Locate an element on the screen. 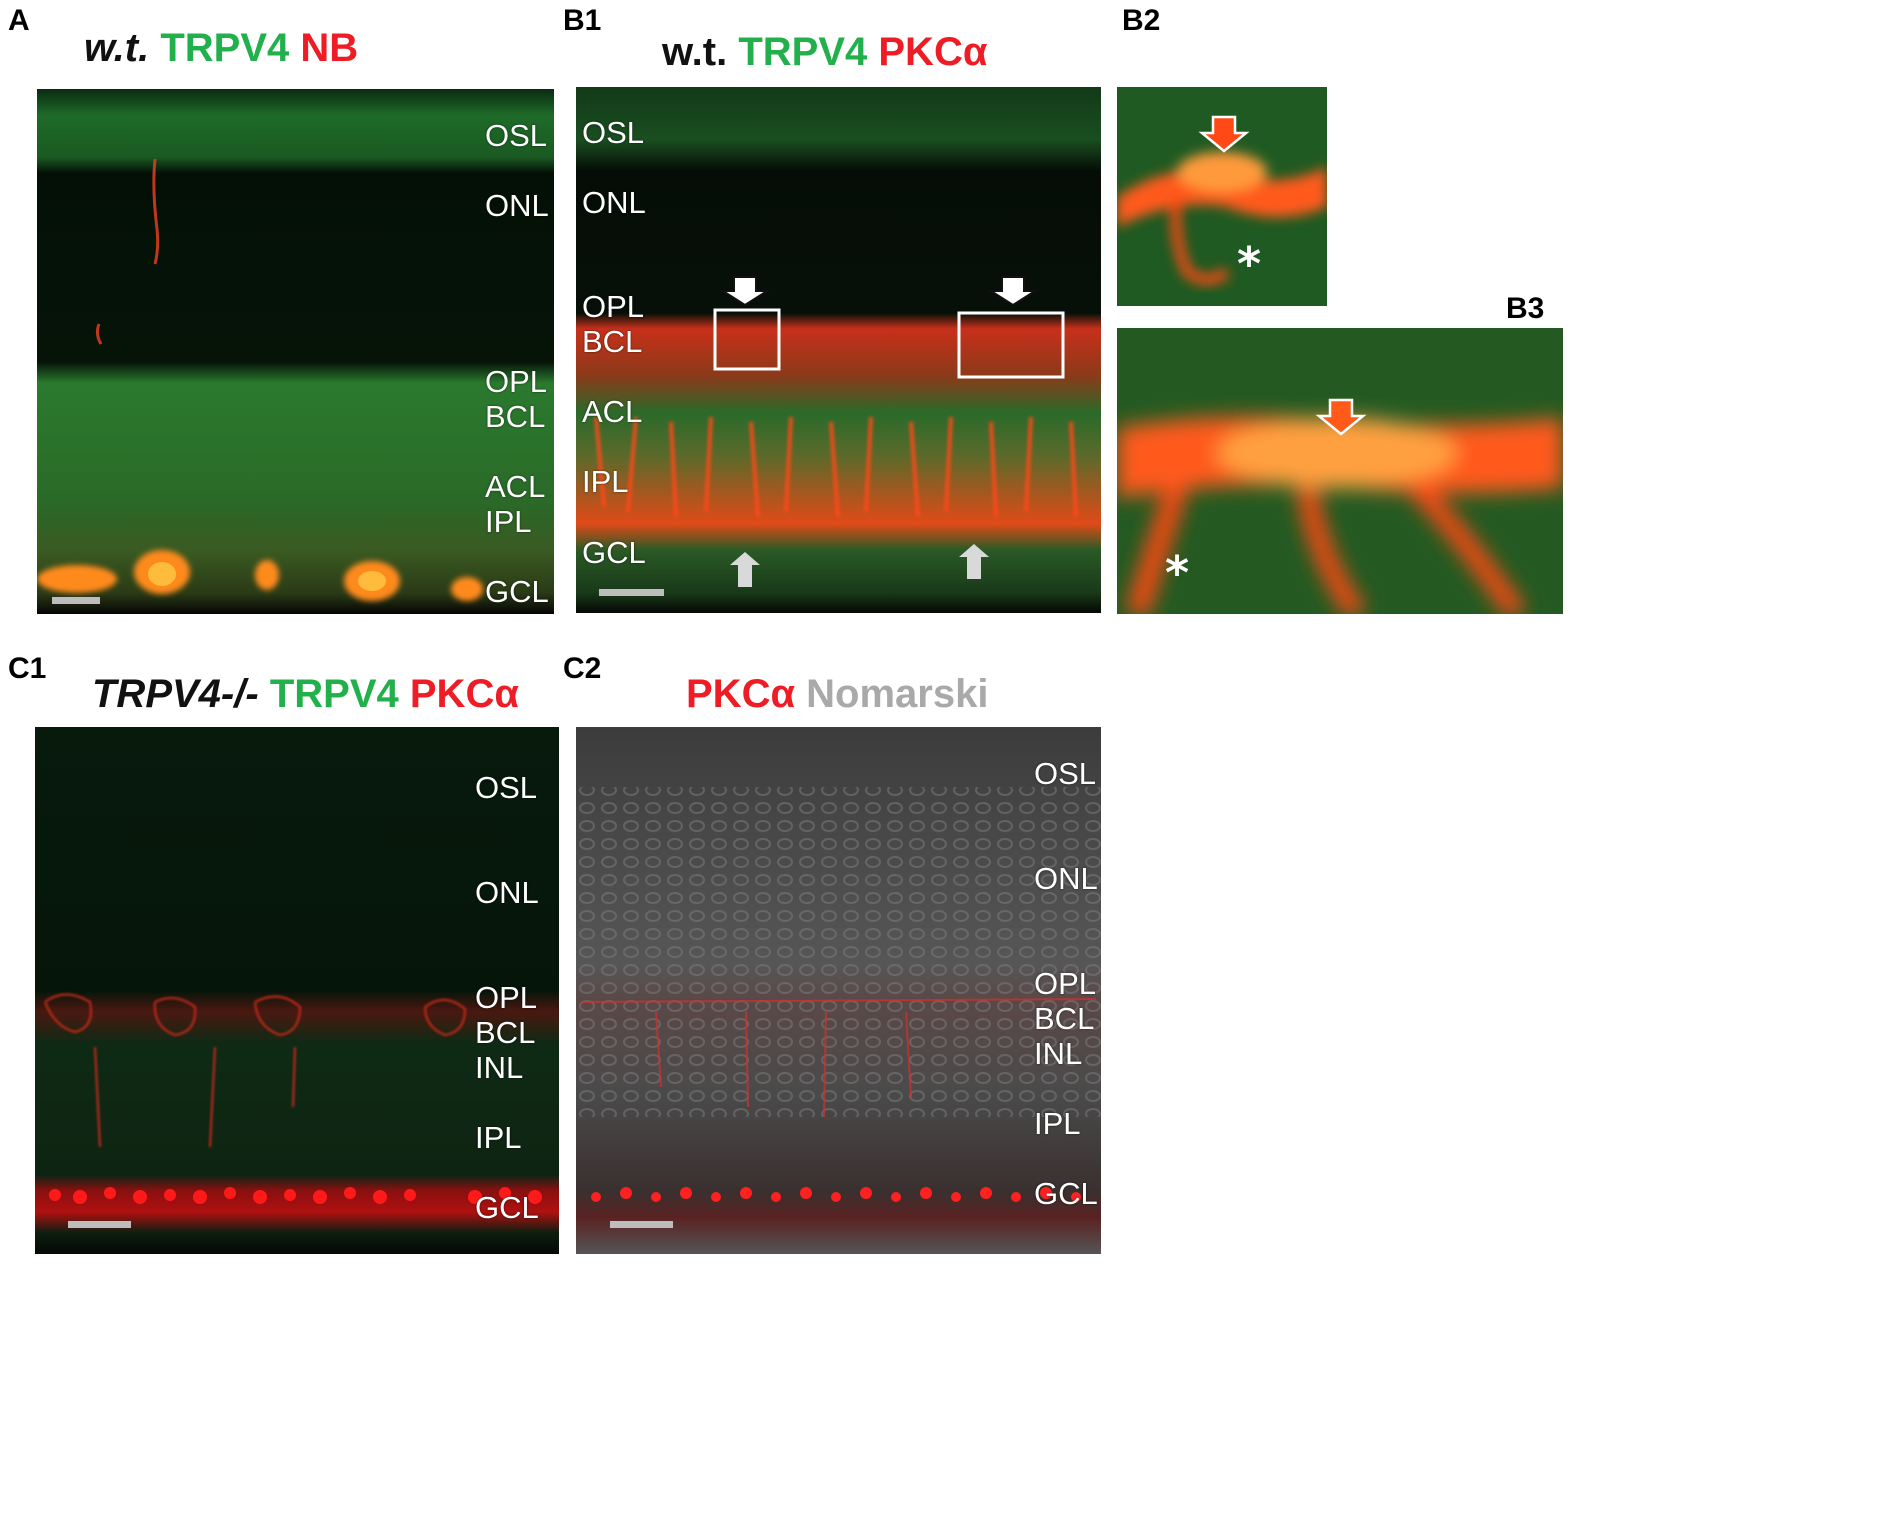 This screenshot has height=1526, width=1901. title-c2-red: PKCα is located at coordinates (741, 694).